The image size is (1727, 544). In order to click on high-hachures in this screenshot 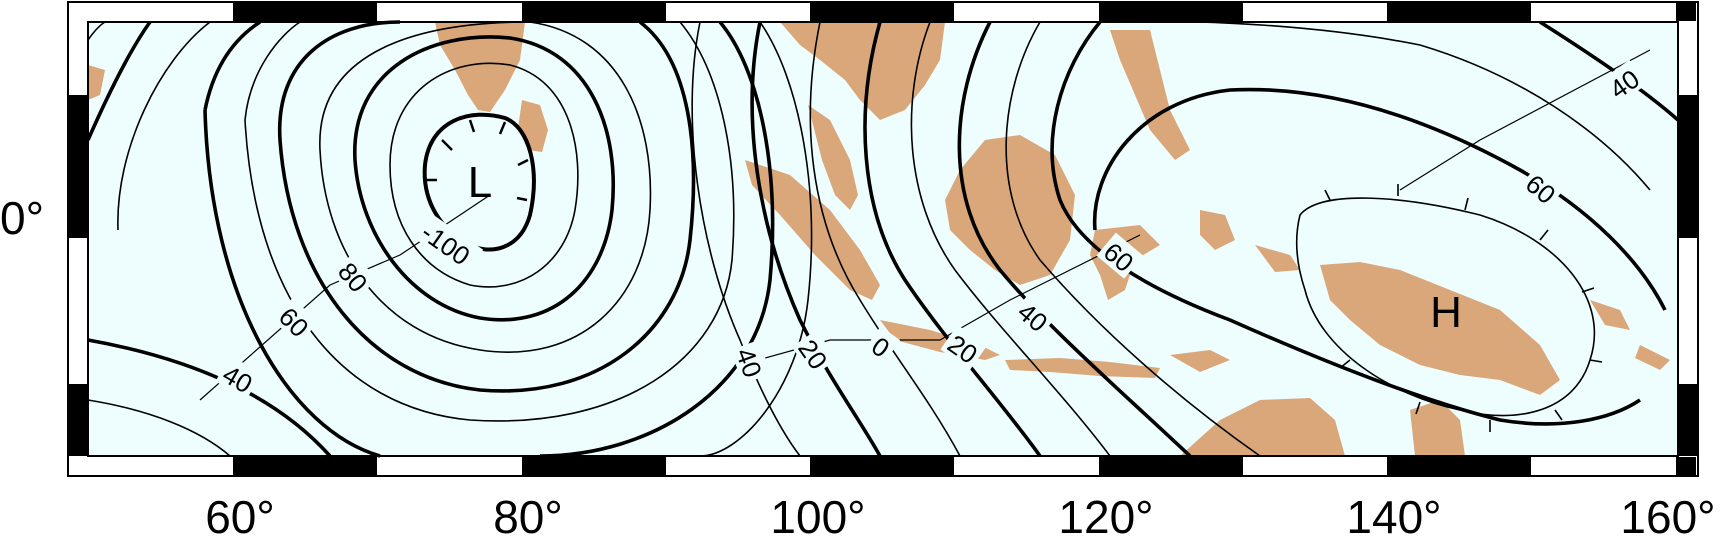, I will do `click(1463, 308)`.